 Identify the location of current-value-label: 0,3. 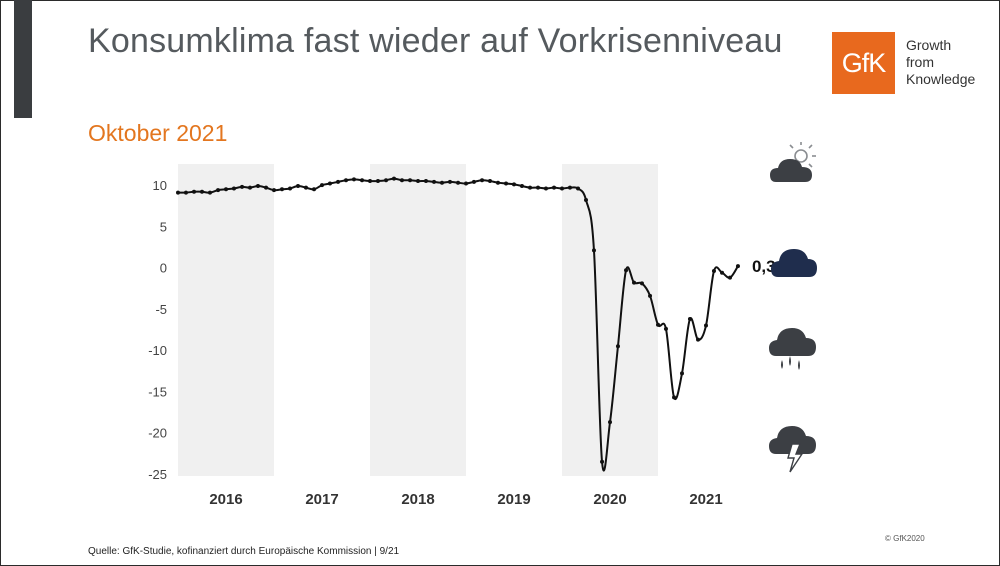
(764, 266).